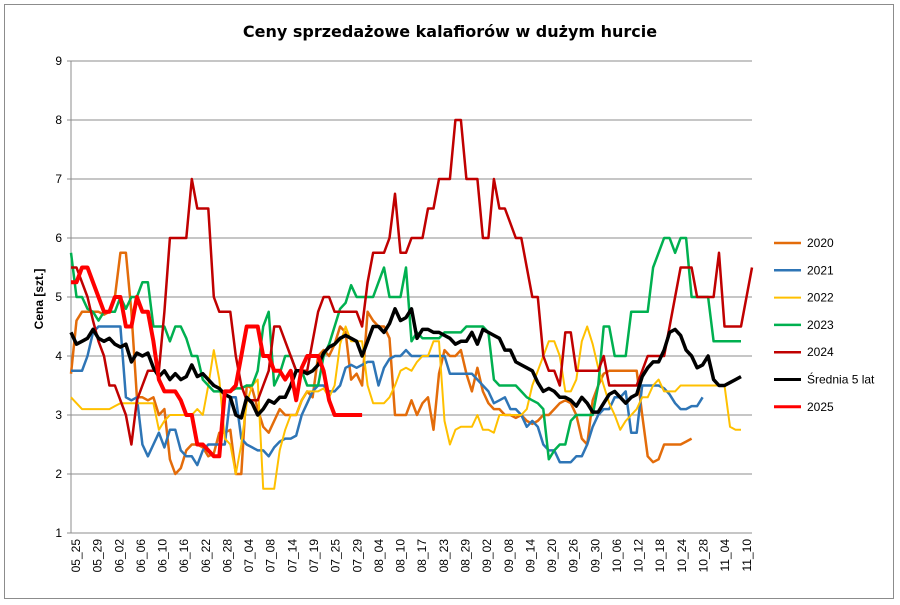  What do you see at coordinates (249, 556) in the screenshot?
I see `x-tick-label: 07_04` at bounding box center [249, 556].